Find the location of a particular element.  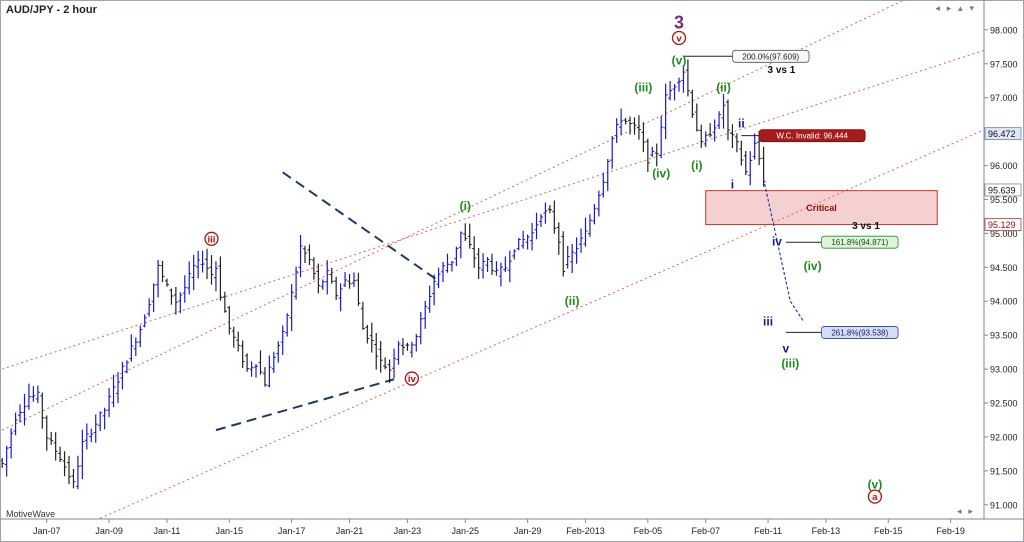

wave-label: (iii) is located at coordinates (643, 88).